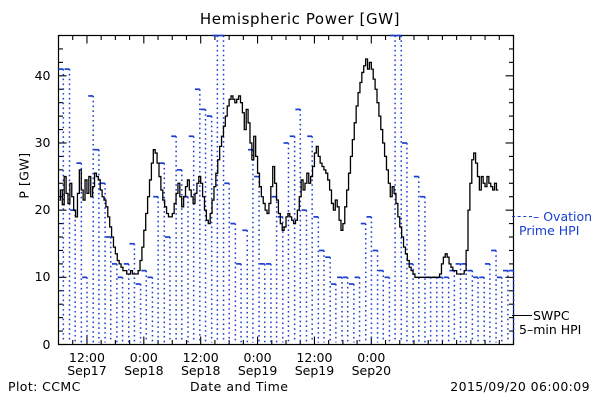 Image resolution: width=600 pixels, height=400 pixels. Describe the element at coordinates (563, 216) in the screenshot. I see `legend-ovation-line1: – Ovation` at that location.